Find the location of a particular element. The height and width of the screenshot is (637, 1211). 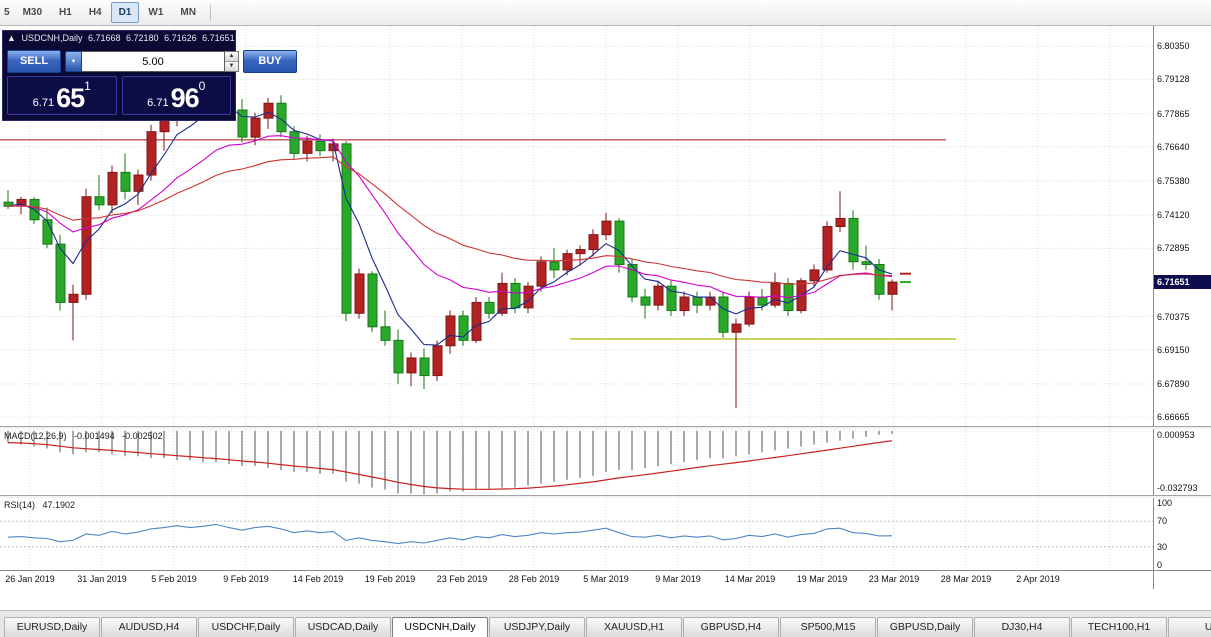

macd-histogram is located at coordinates (576, 462).